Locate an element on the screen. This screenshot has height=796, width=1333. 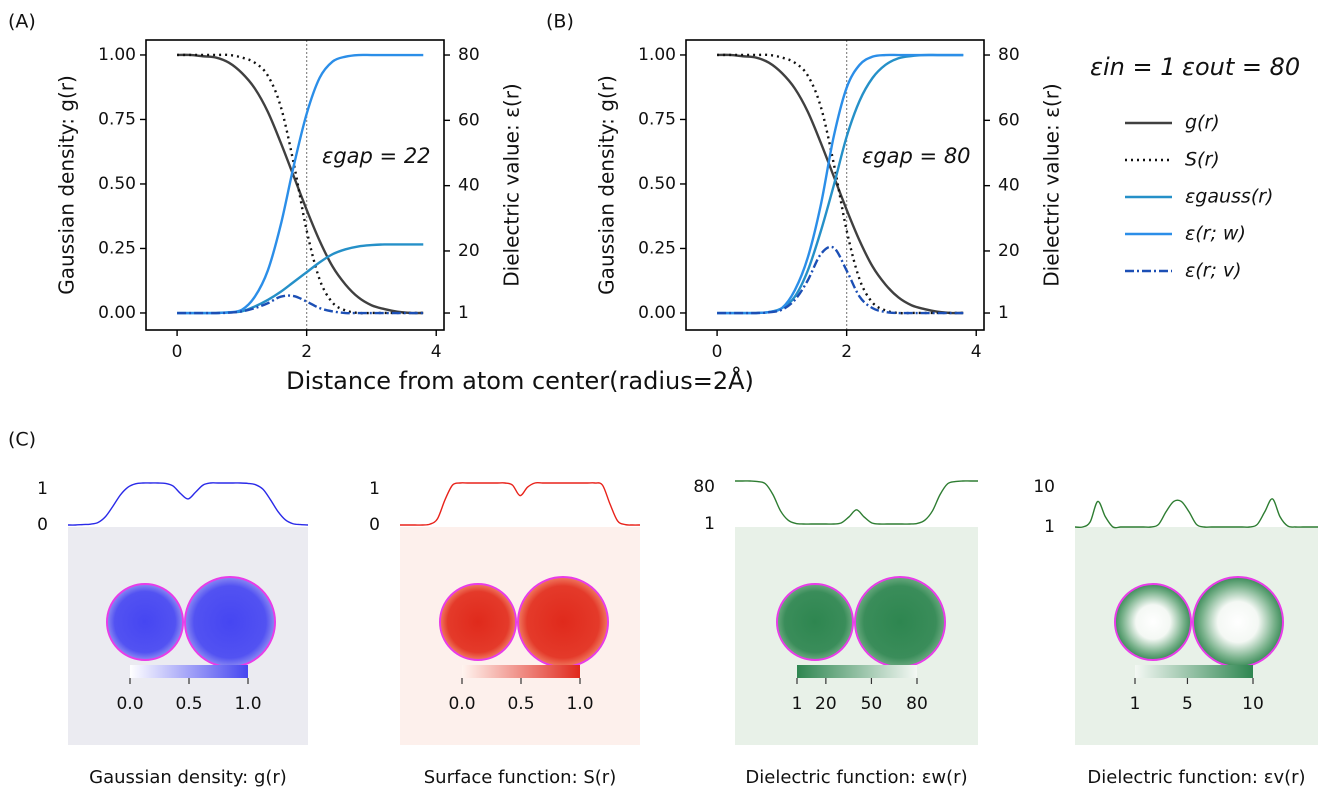
panel-label: (A) is located at coordinates (22, 22).